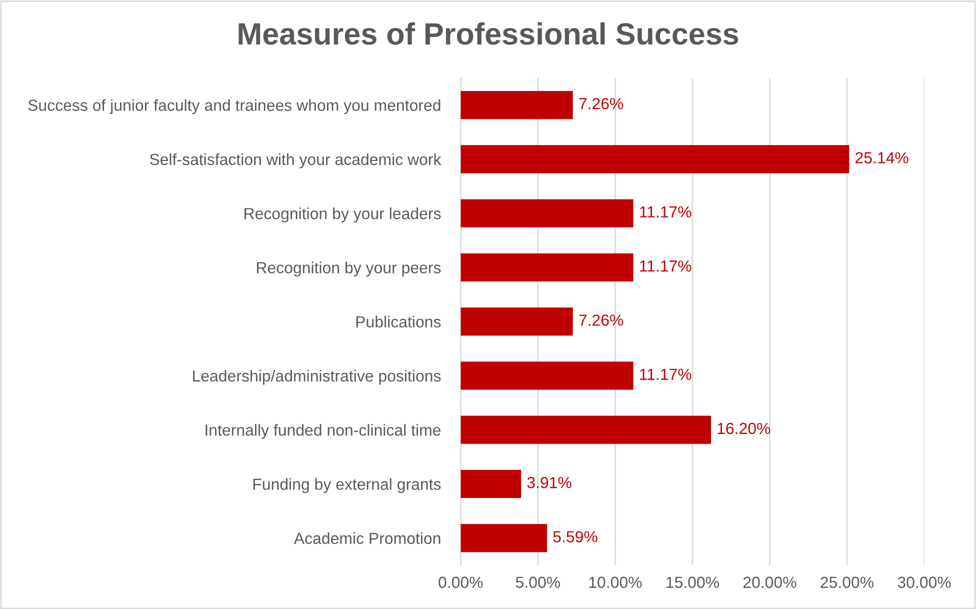  I want to click on y-tick-label: Success of junior faculty and trainees whom you mentored, so click(234, 106).